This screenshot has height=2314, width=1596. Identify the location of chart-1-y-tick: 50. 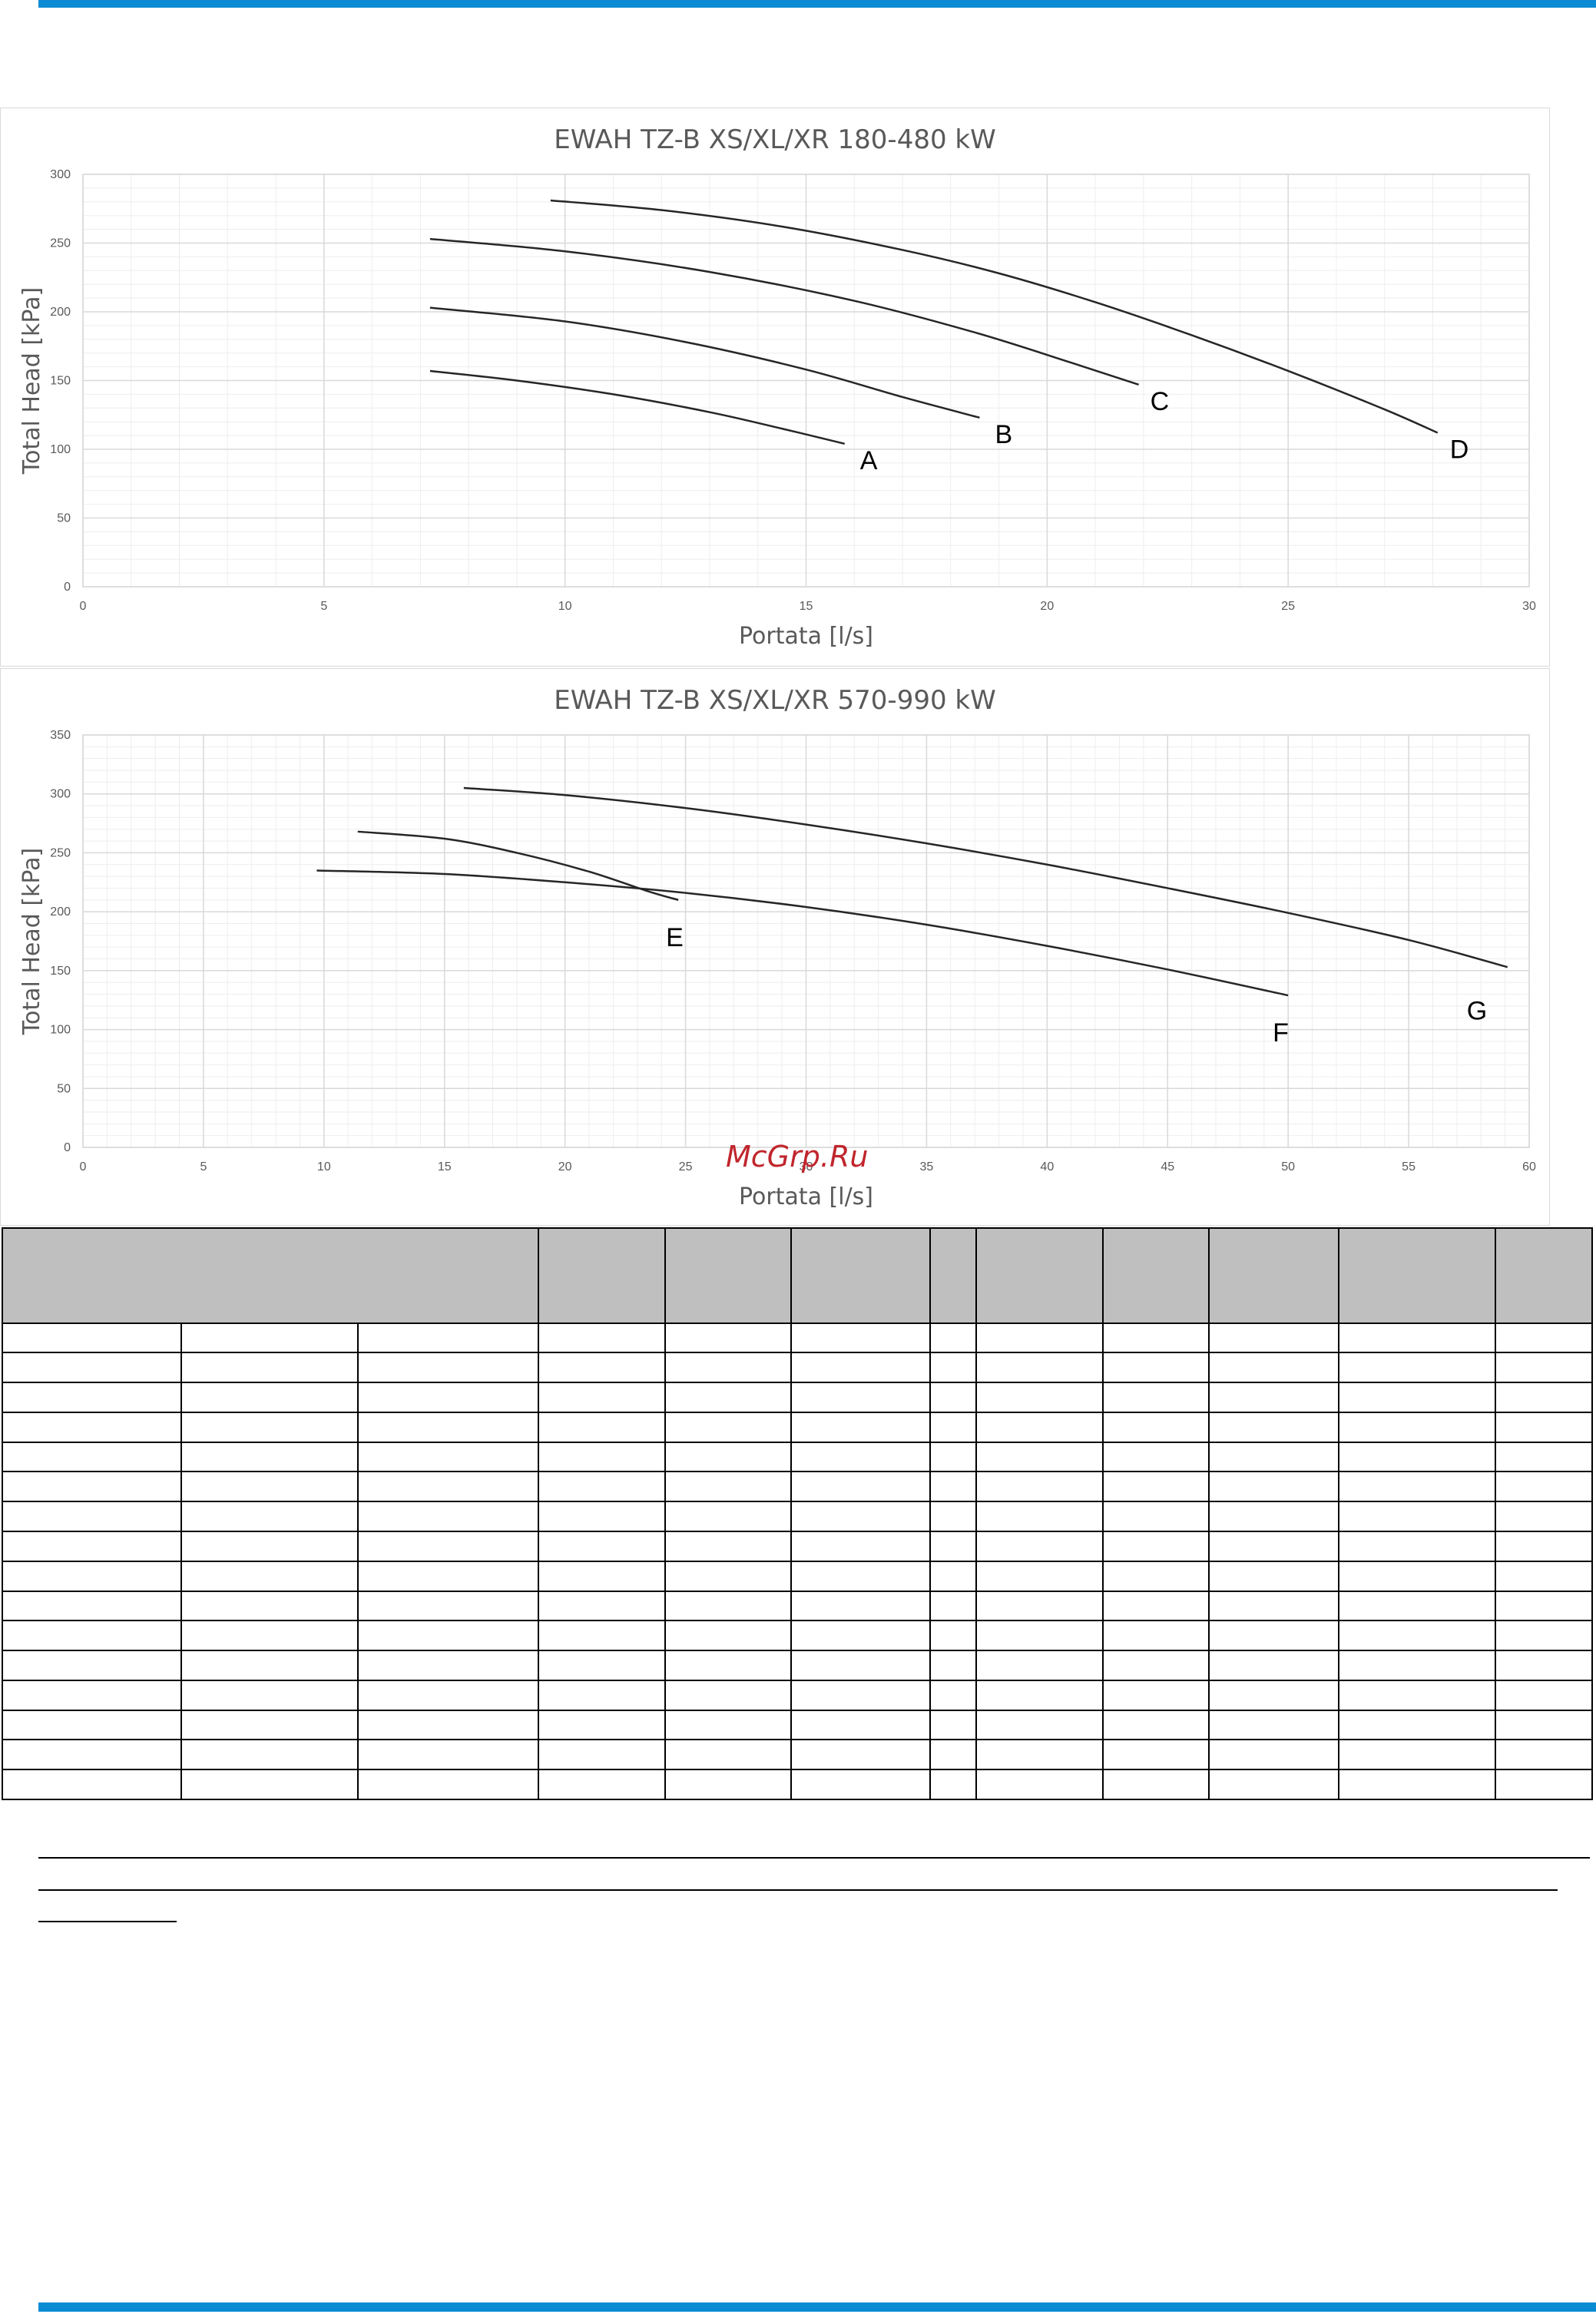
(64, 518).